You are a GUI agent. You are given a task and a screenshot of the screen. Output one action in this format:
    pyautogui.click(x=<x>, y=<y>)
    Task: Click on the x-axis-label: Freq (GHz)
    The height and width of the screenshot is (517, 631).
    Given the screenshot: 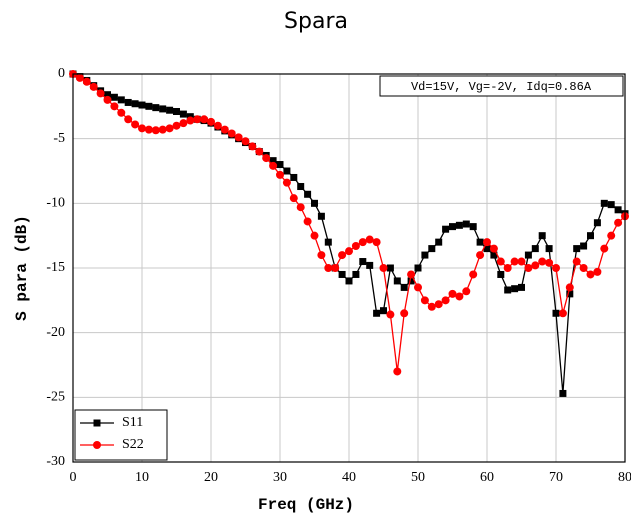 What is the action you would take?
    pyautogui.click(x=306, y=505)
    